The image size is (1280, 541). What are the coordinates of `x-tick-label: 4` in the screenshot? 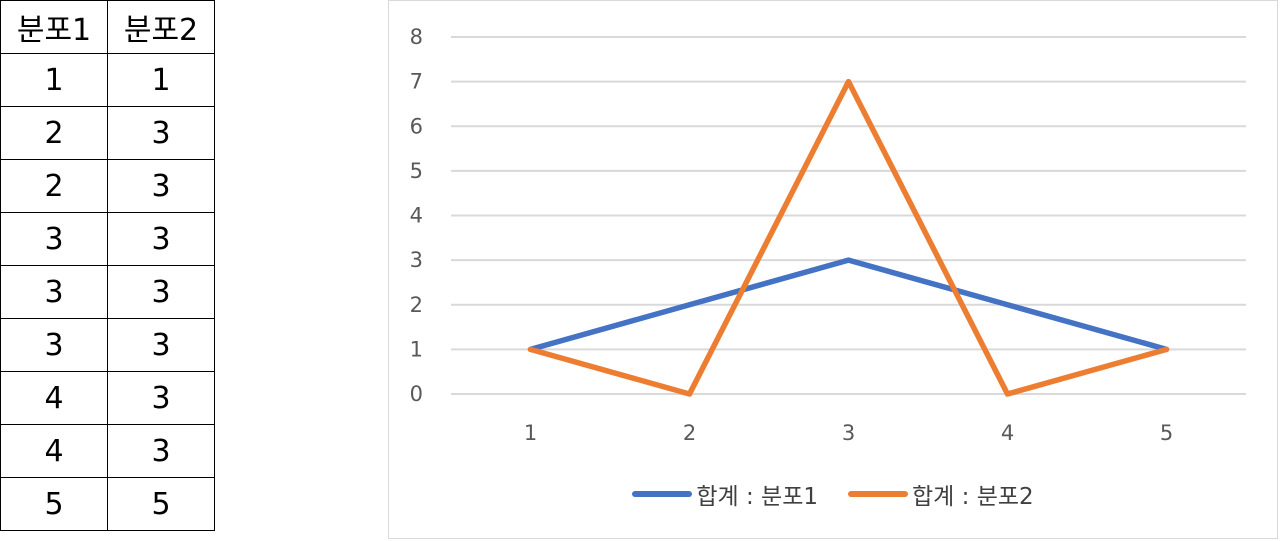 It's located at (1007, 433).